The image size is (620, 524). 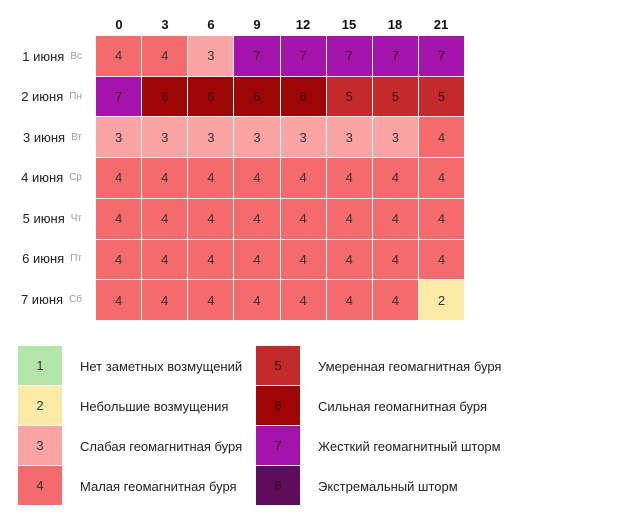 I want to click on legend-swatch: 8, so click(x=278, y=486).